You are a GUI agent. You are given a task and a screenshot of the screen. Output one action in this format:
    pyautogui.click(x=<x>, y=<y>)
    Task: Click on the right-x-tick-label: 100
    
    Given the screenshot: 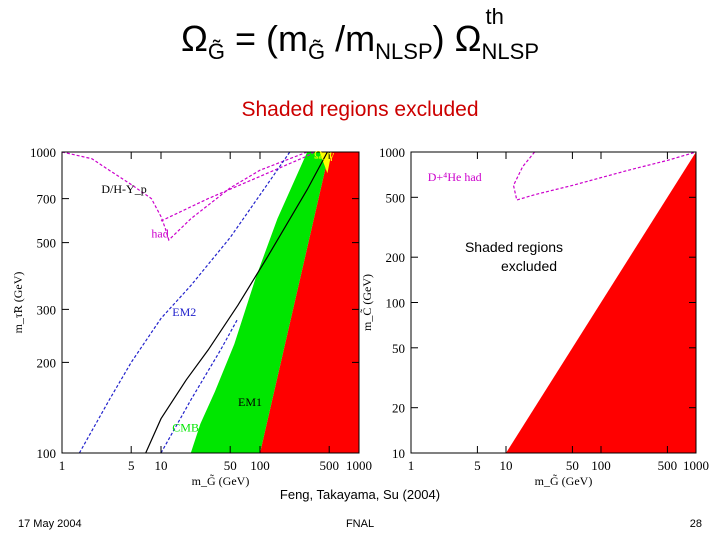 What is the action you would take?
    pyautogui.click(x=601, y=465)
    